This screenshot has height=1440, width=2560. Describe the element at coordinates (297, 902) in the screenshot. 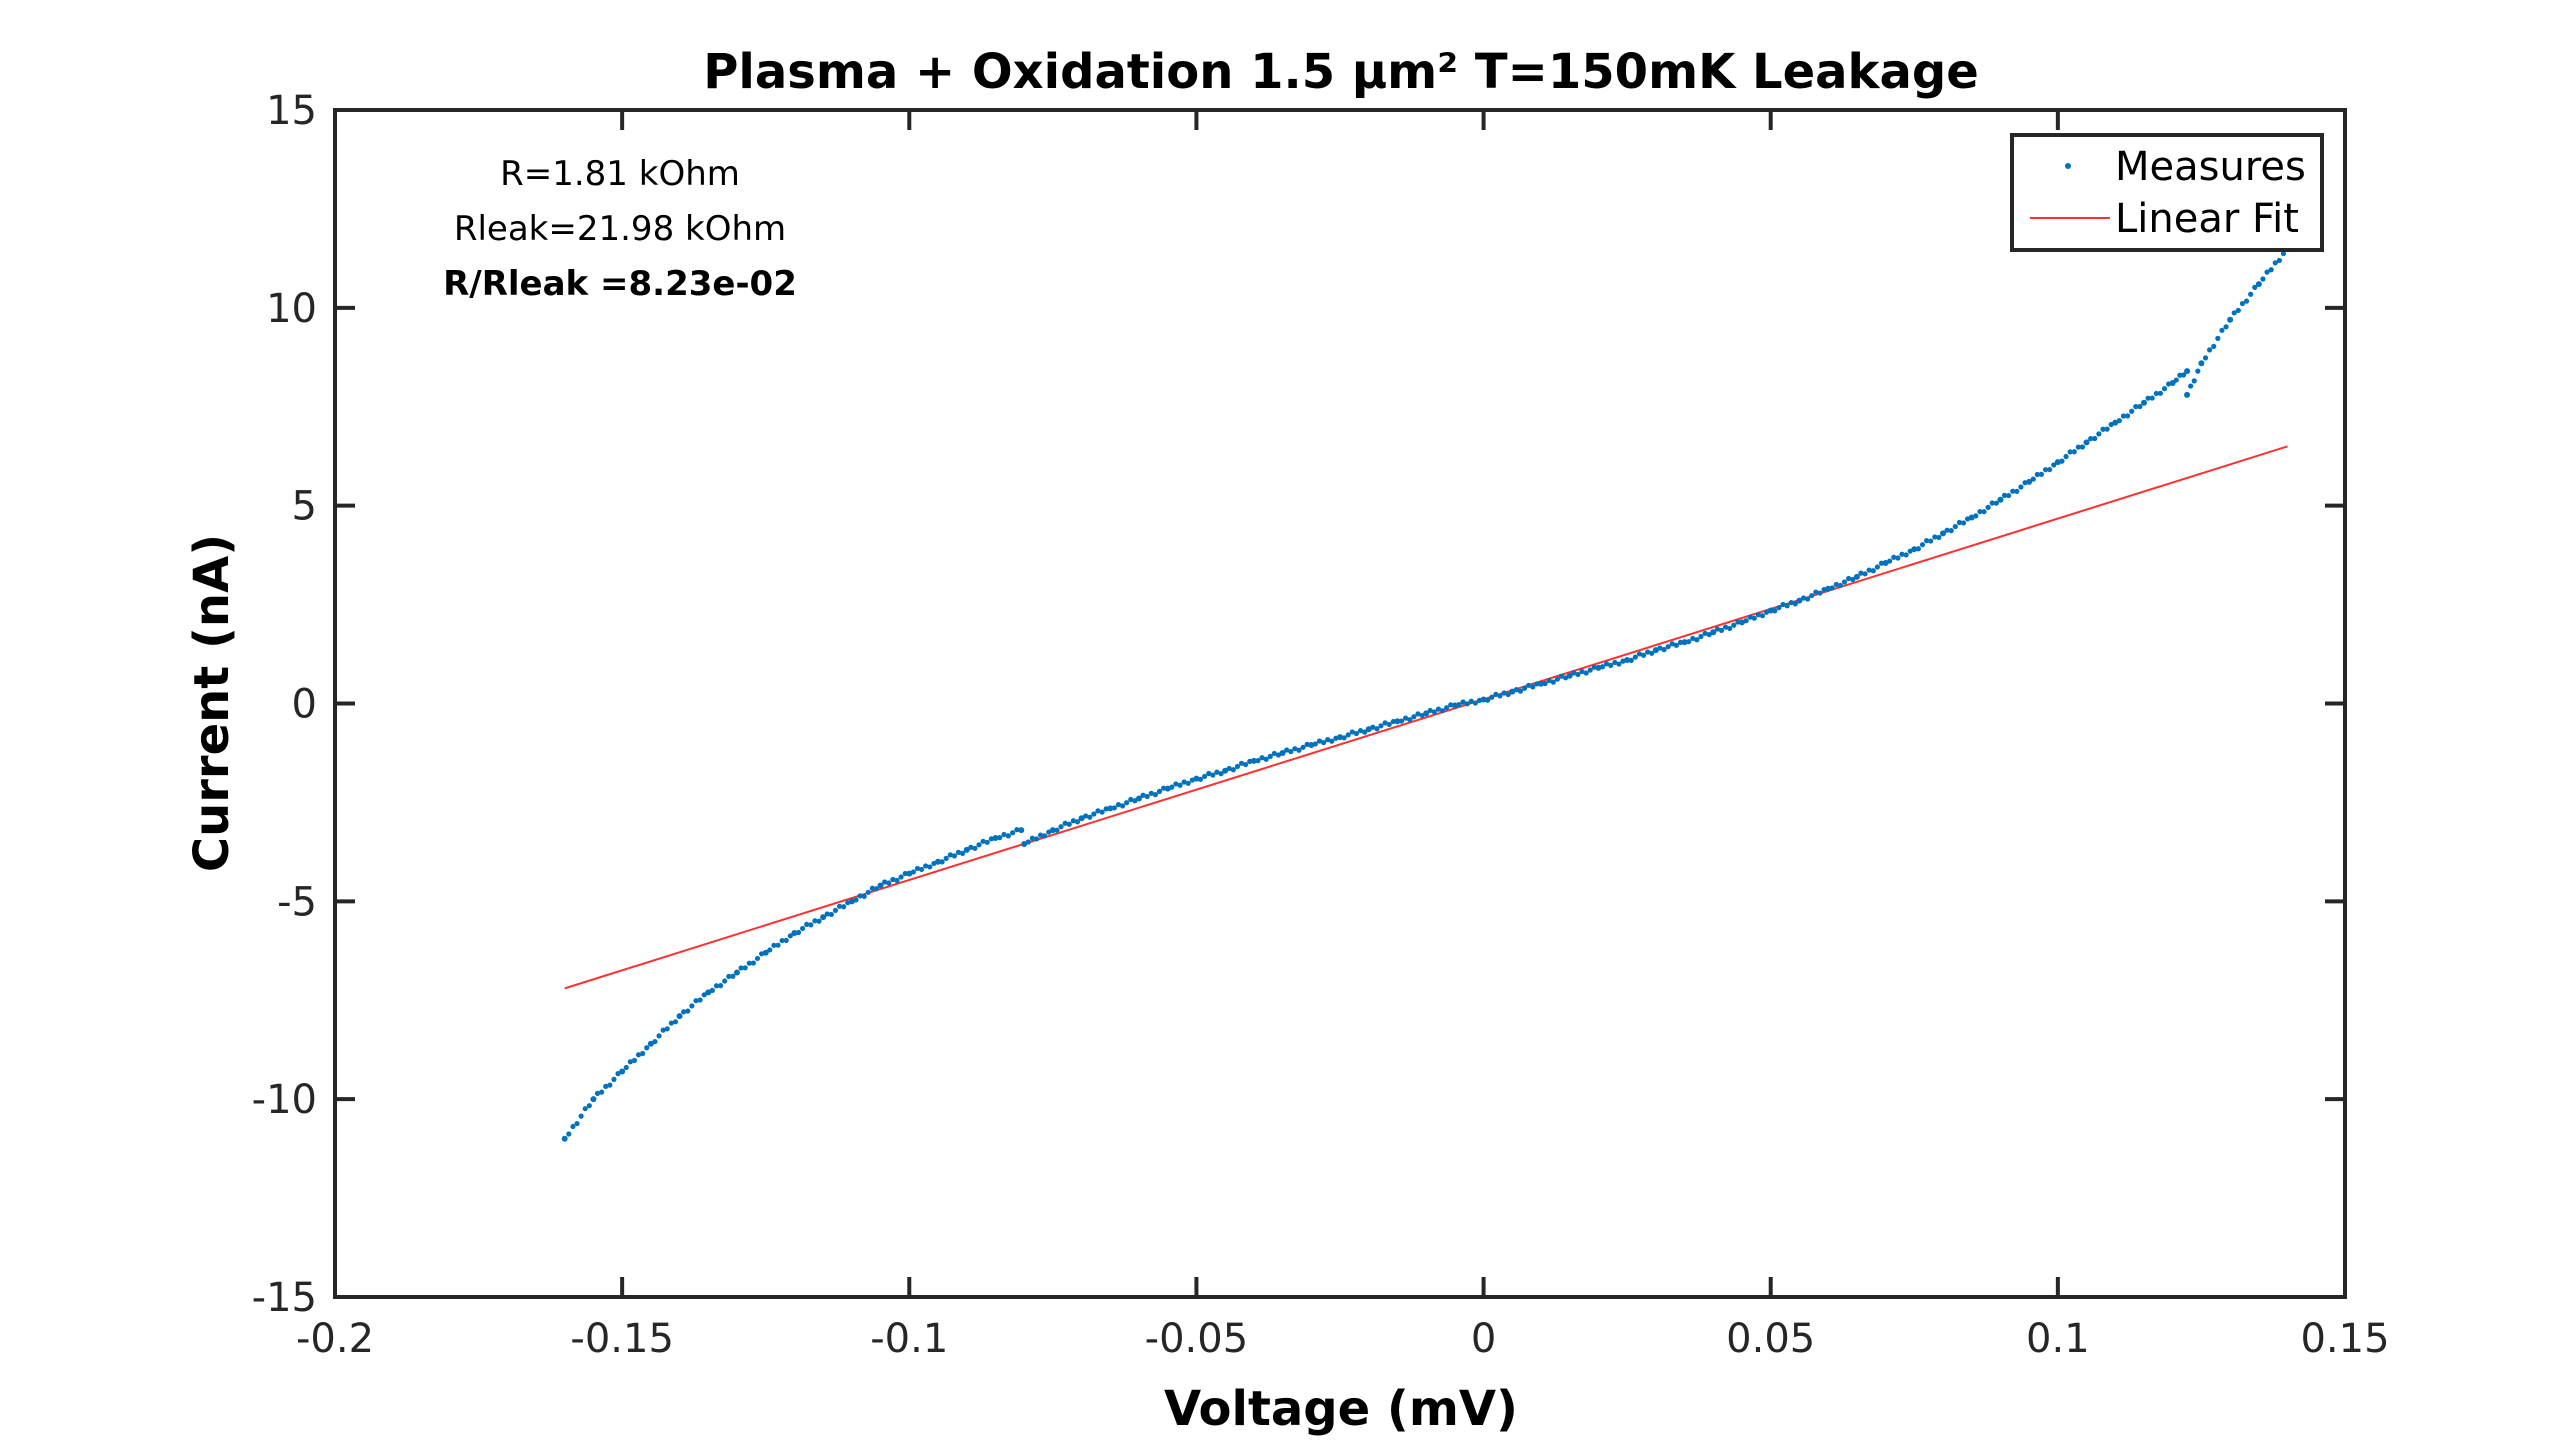

I see `y-tick-label: -5` at that location.